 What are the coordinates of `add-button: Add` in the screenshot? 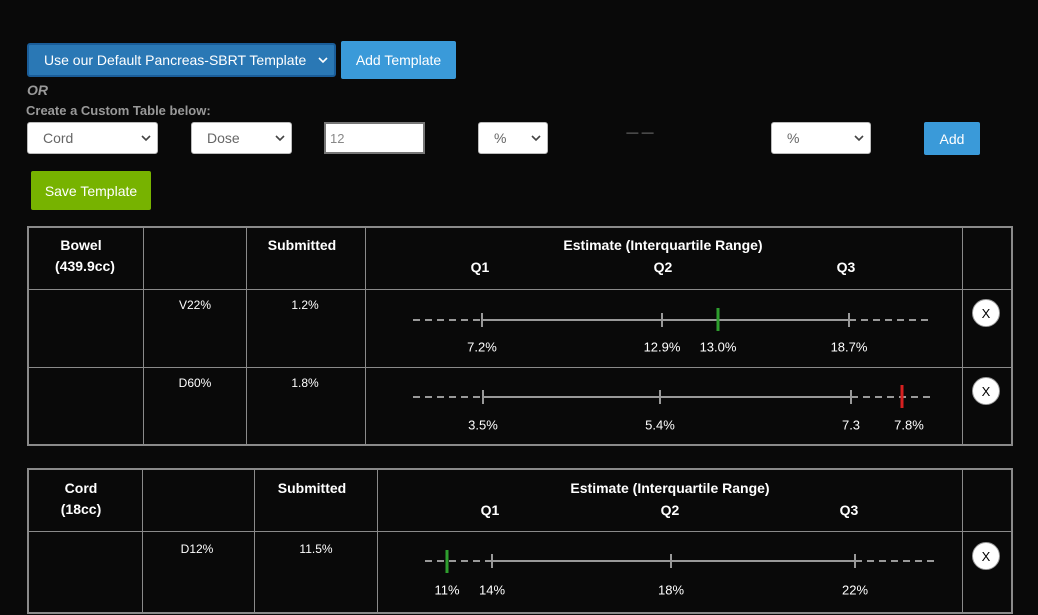 It's located at (952, 138).